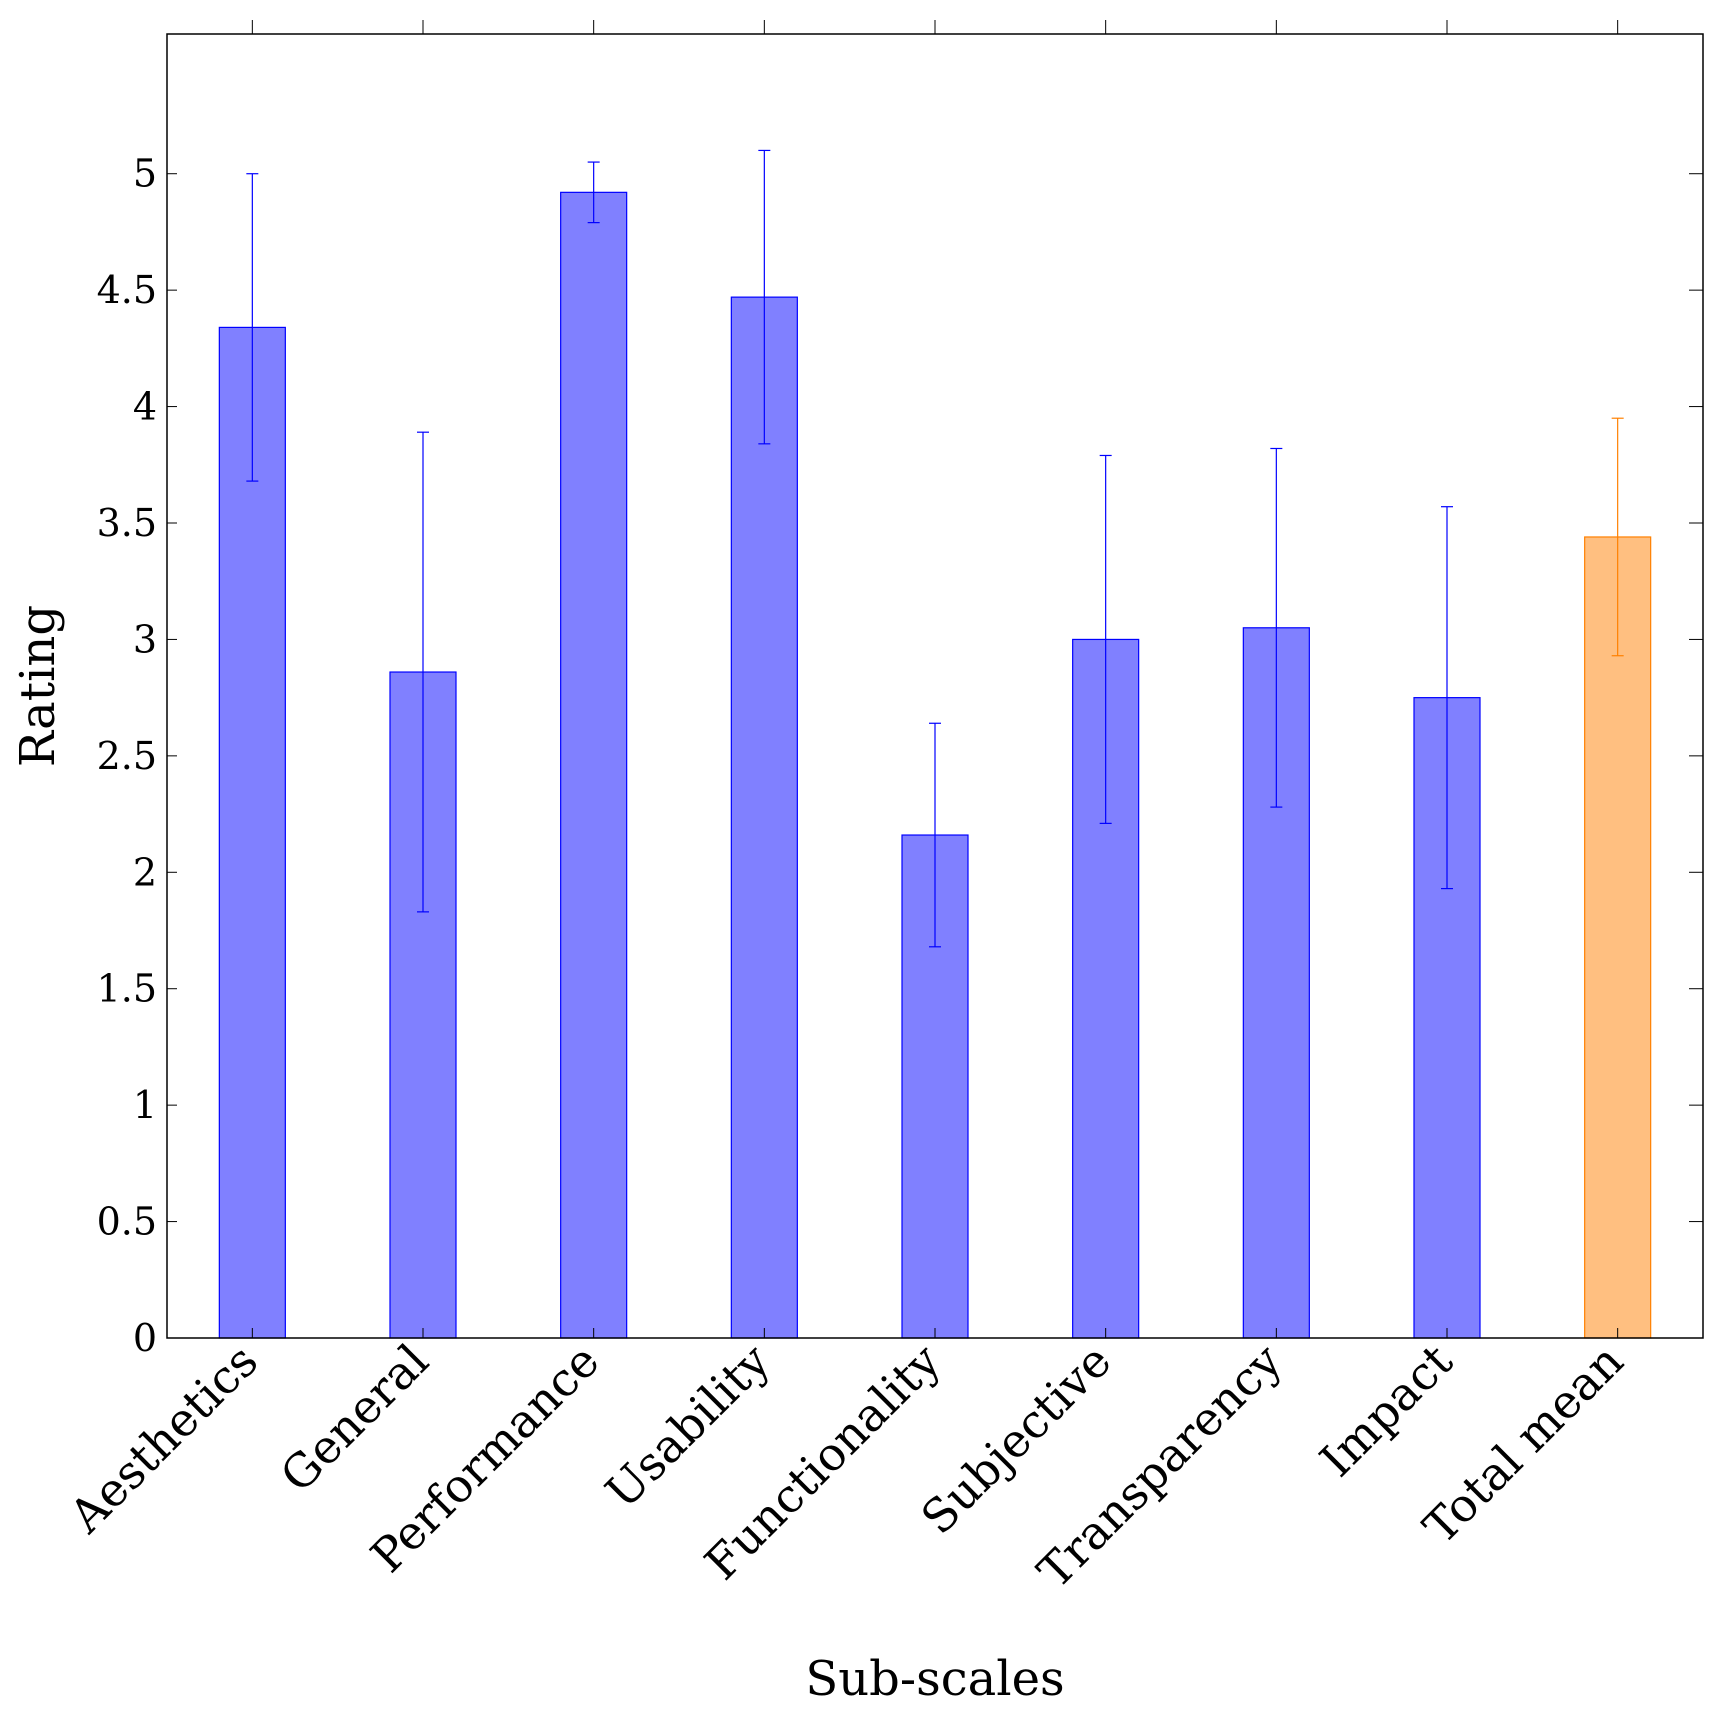  What do you see at coordinates (423, 672) in the screenshot?
I see `error-bar-general` at bounding box center [423, 672].